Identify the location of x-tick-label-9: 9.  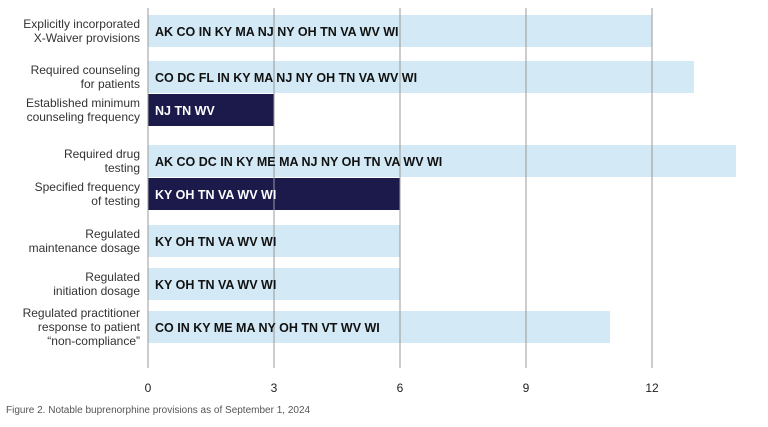
(526, 388).